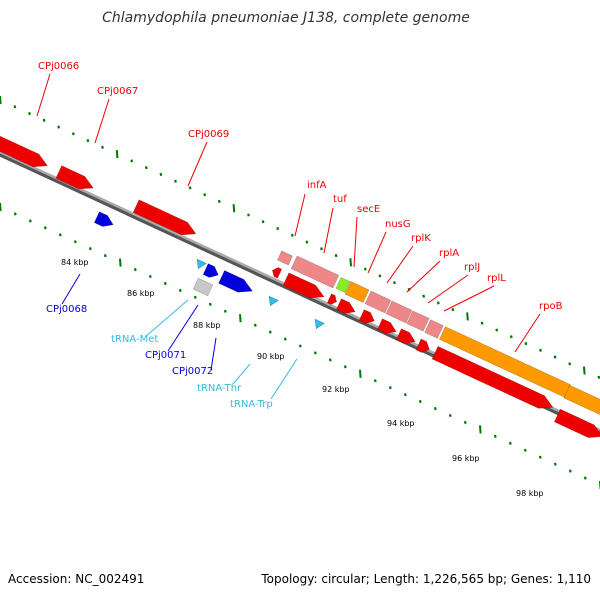  Describe the element at coordinates (423, 276) in the screenshot. I see `callout-line-rpla` at that location.